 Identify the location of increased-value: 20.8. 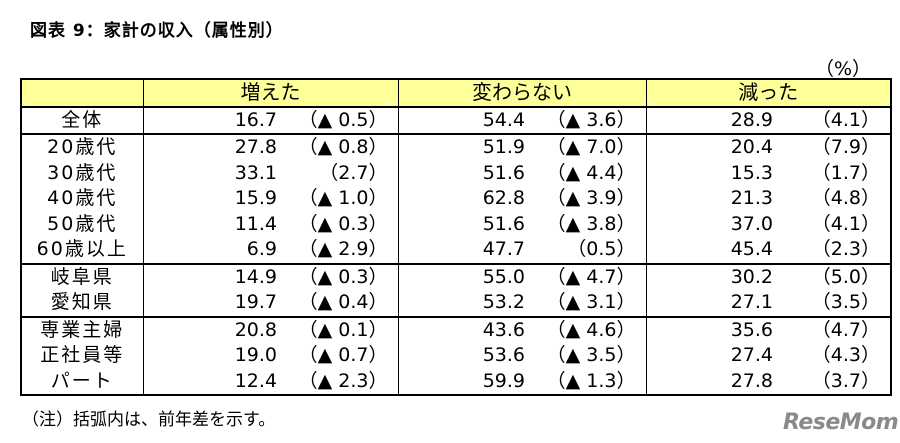
(255, 329).